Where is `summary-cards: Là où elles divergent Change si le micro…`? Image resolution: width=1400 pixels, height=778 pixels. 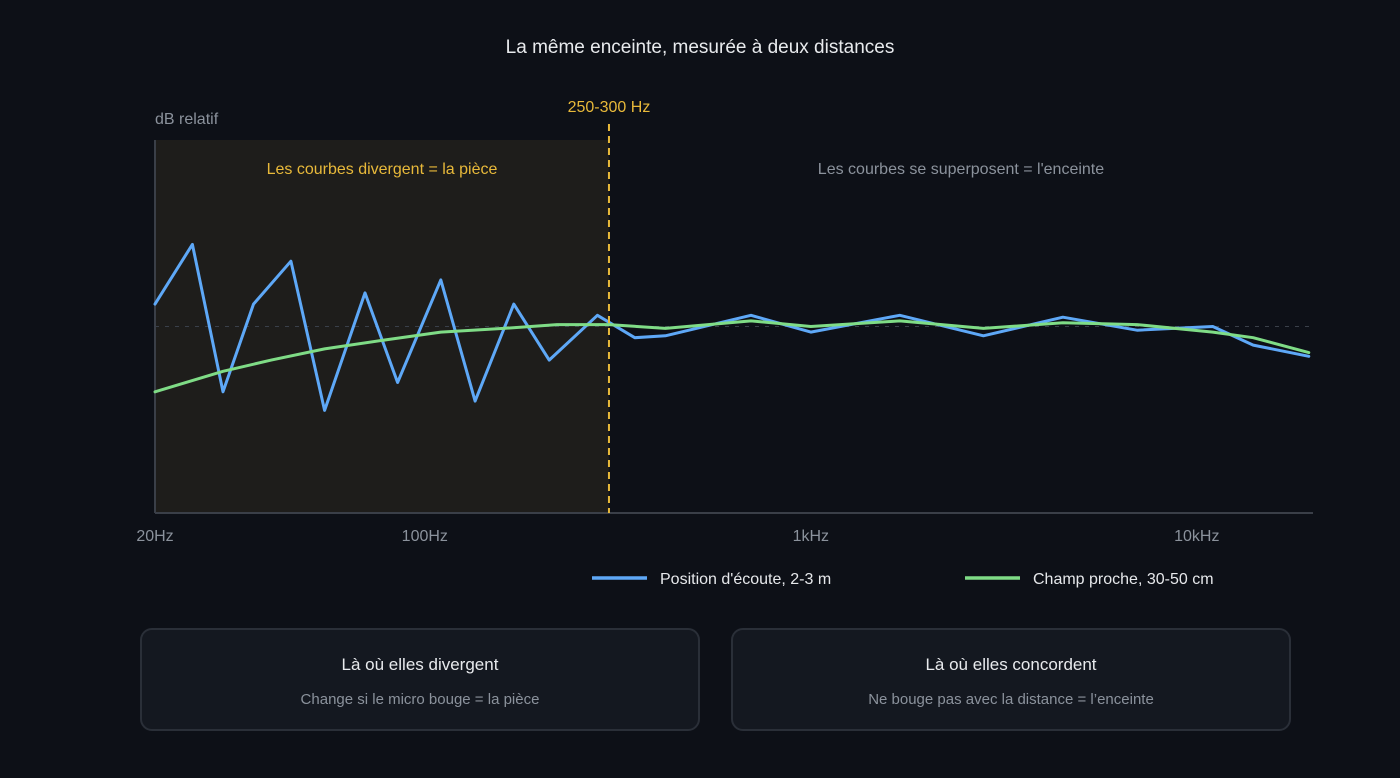 summary-cards: Là où elles divergent Change si le micro… is located at coordinates (715, 679).